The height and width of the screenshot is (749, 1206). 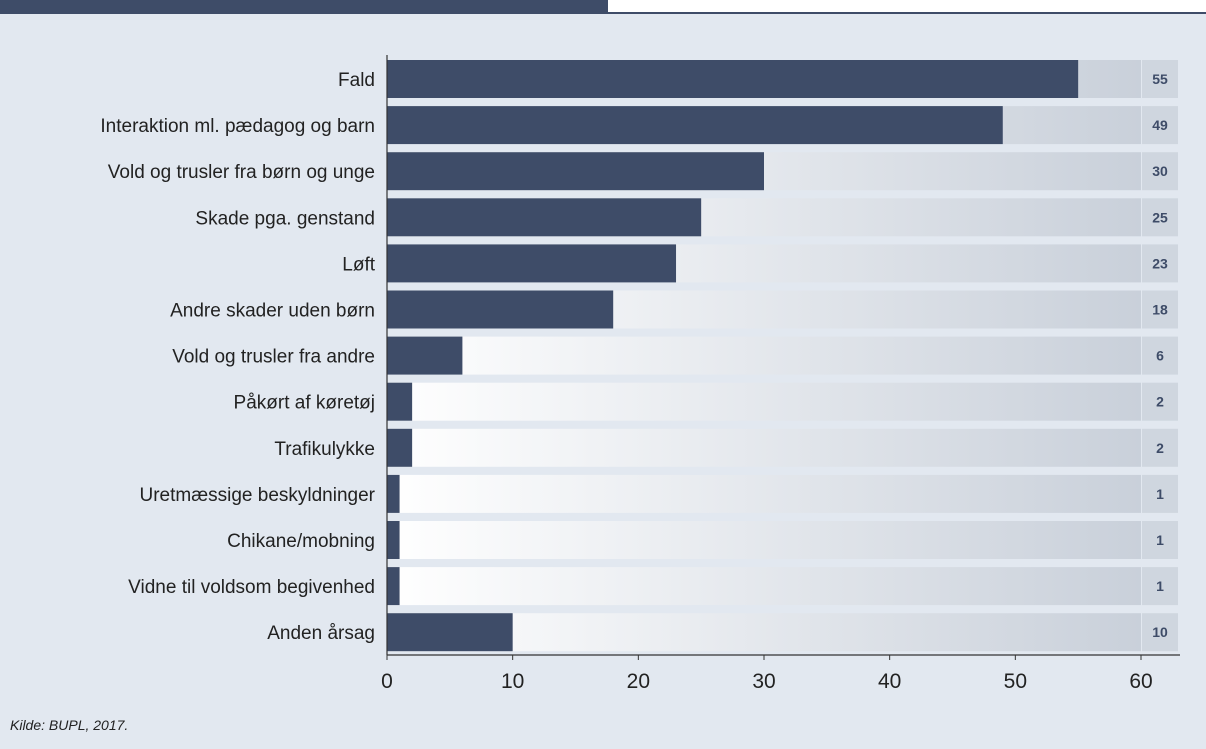 I want to click on x-tick-label: 40, so click(x=889, y=681).